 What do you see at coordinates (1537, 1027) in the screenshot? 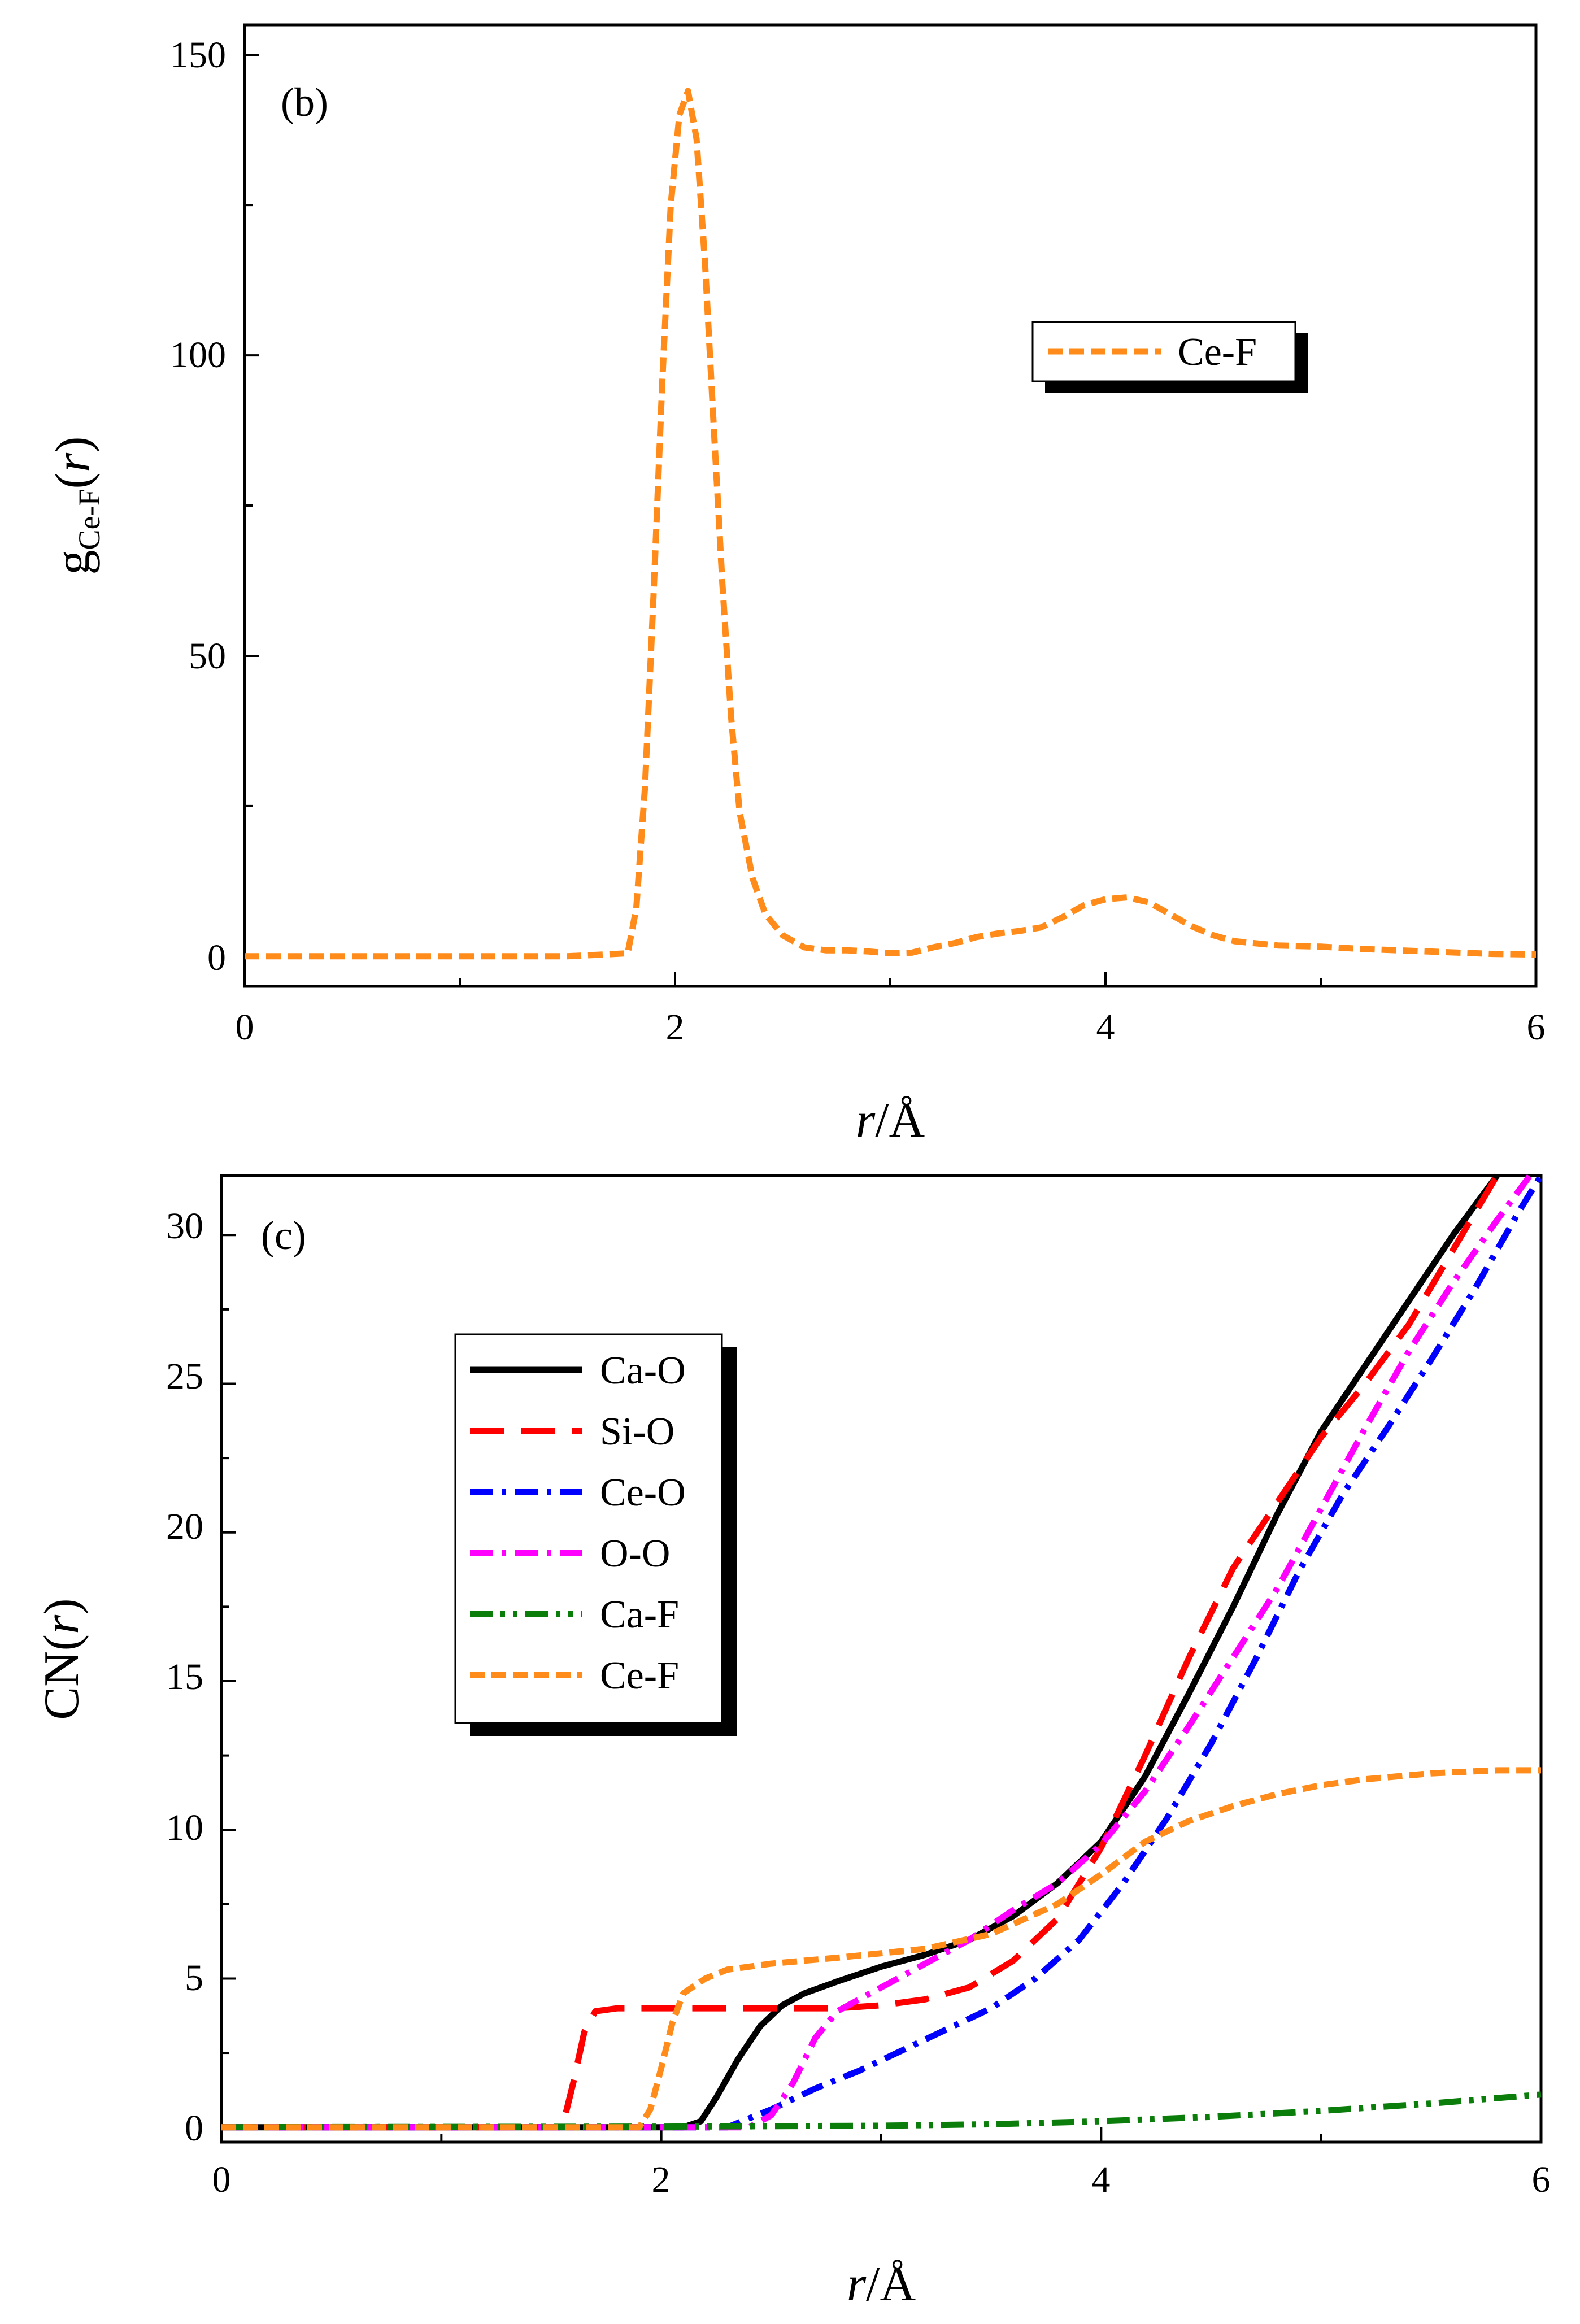
I see `panel-b-x-tick-6: 6` at bounding box center [1537, 1027].